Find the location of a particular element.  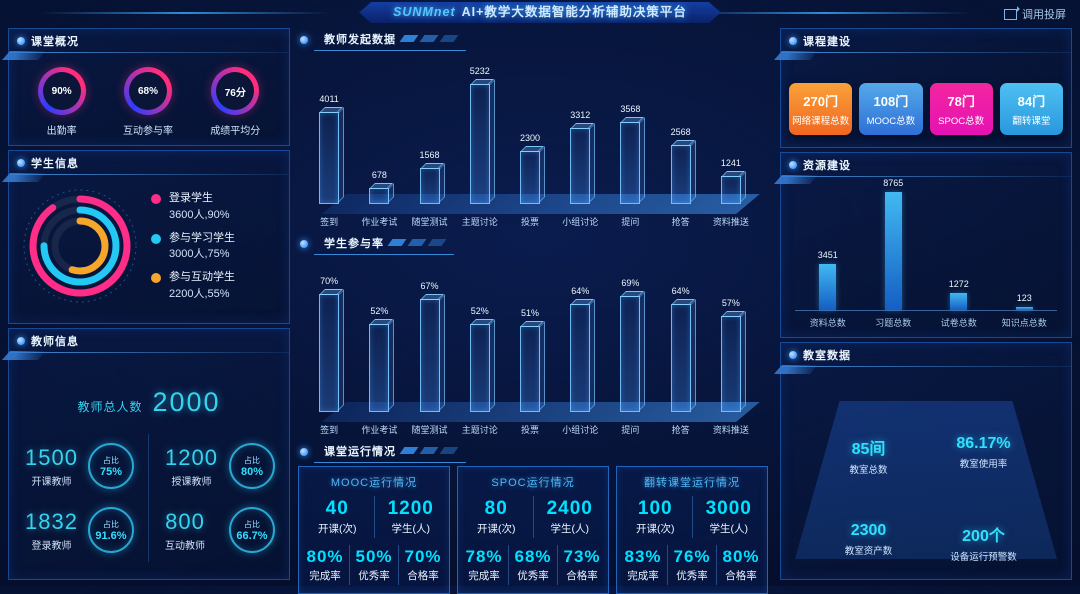

stat-cell: 80 开课(次) is located at coordinates (496, 517).